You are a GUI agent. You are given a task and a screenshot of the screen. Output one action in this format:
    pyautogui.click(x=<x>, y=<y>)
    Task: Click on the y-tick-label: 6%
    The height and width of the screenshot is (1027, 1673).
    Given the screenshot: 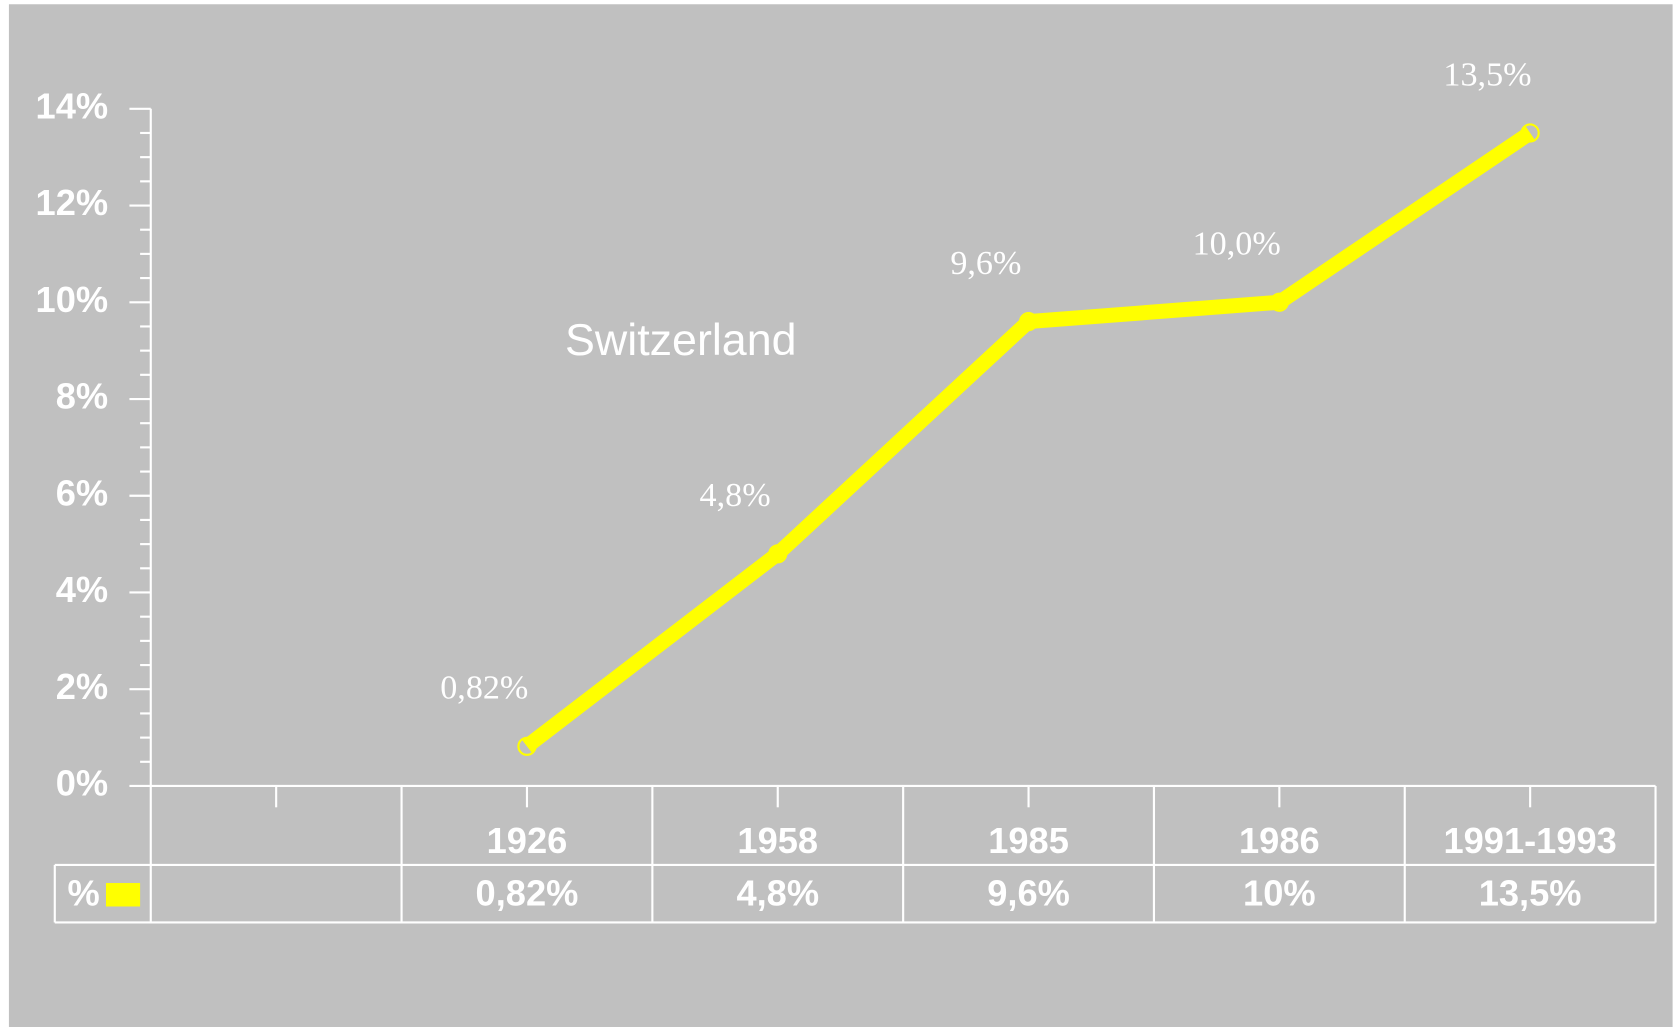 What is the action you would take?
    pyautogui.click(x=82, y=492)
    